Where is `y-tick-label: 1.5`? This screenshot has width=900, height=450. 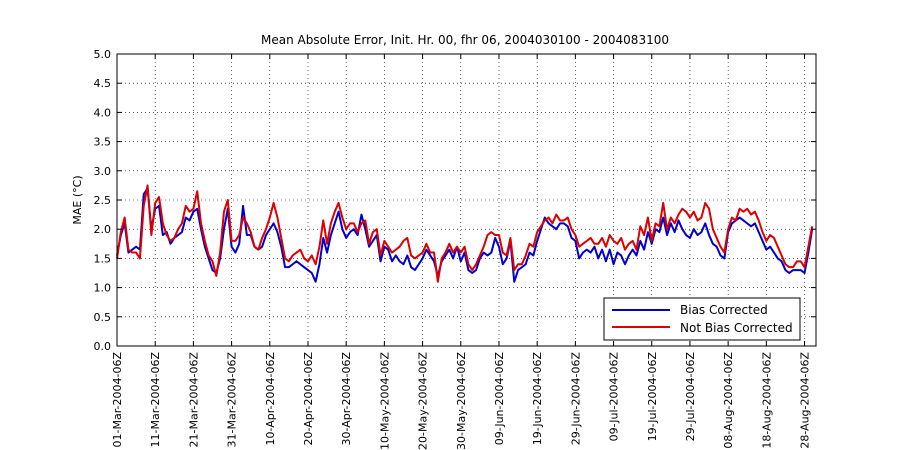
y-tick-label: 1.5 is located at coordinates (103, 258).